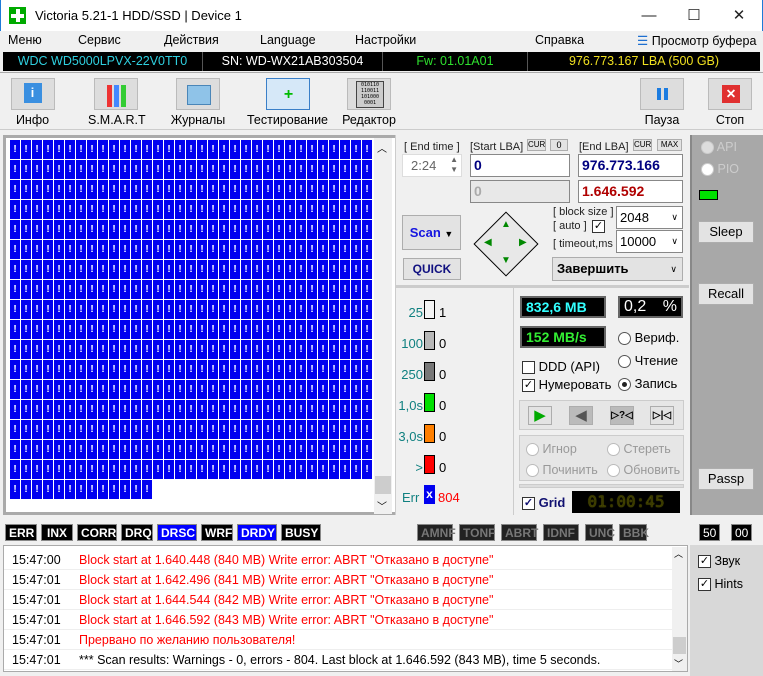 The image size is (763, 676). What do you see at coordinates (719, 147) in the screenshot?
I see `api-radio: API` at bounding box center [719, 147].